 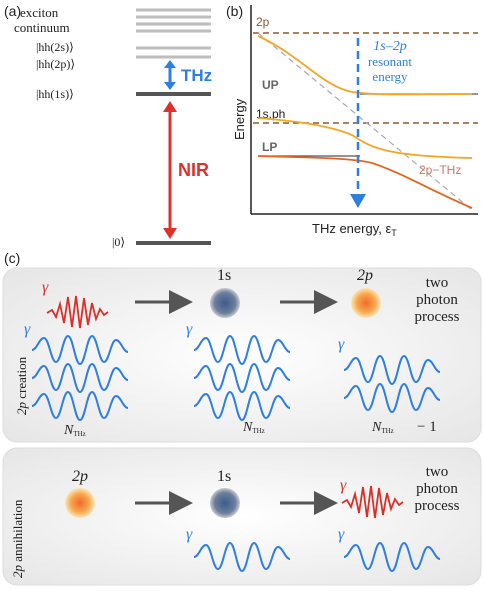 I want to click on resonant-label-2: resonant, so click(x=390, y=61).